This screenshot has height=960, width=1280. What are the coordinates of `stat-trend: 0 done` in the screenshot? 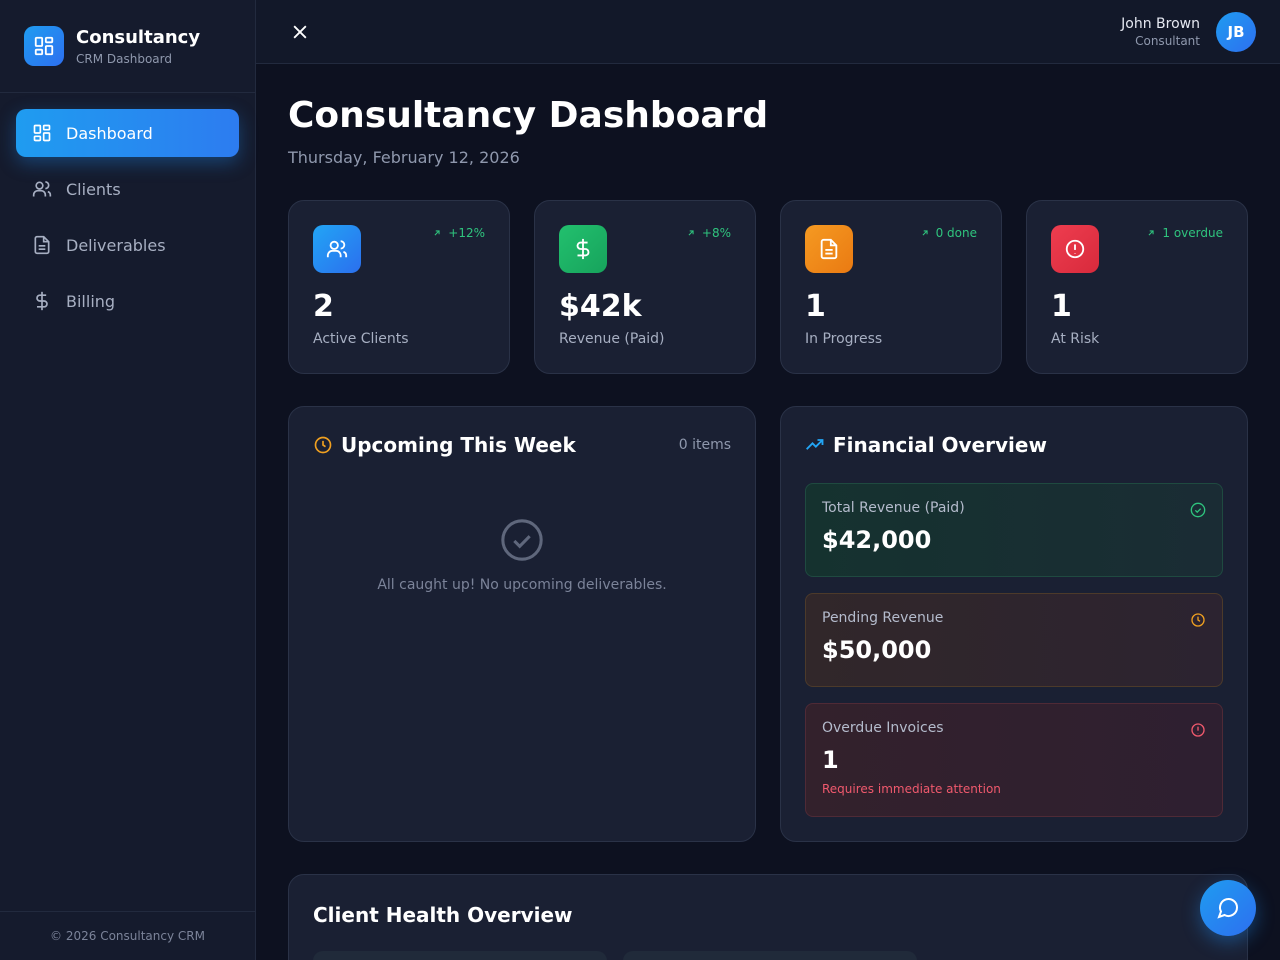 It's located at (948, 233).